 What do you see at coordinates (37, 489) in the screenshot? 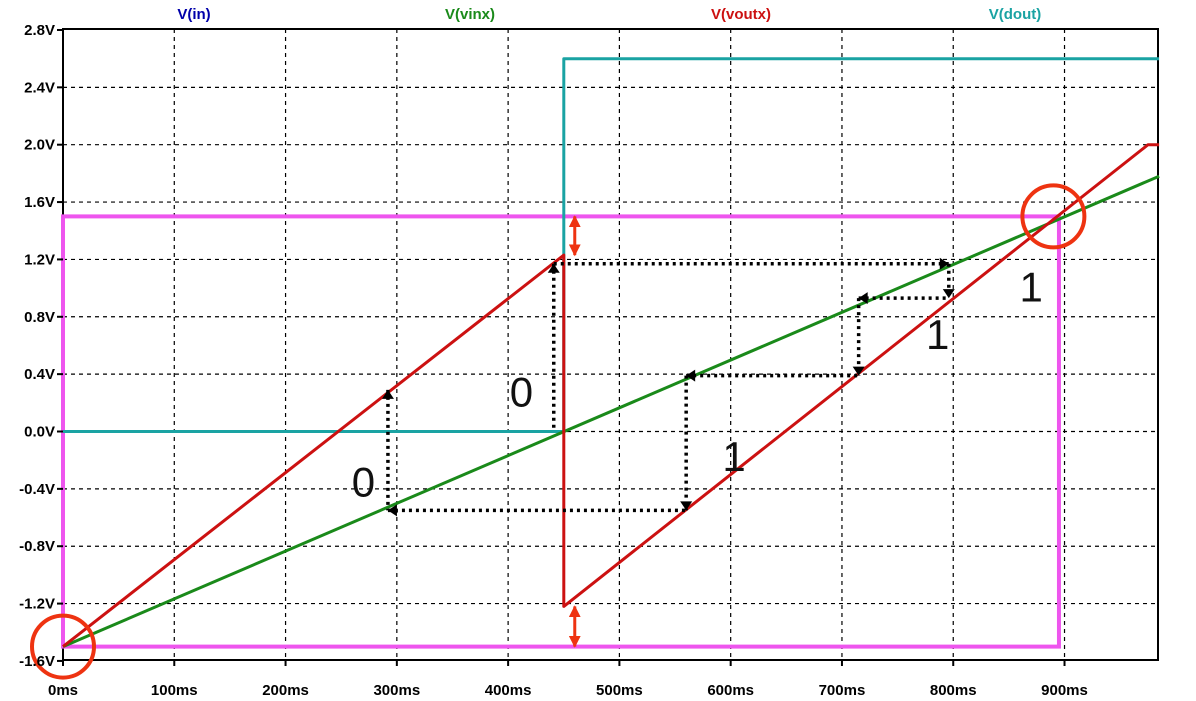
I see `y-tick-label: -0.4V` at bounding box center [37, 489].